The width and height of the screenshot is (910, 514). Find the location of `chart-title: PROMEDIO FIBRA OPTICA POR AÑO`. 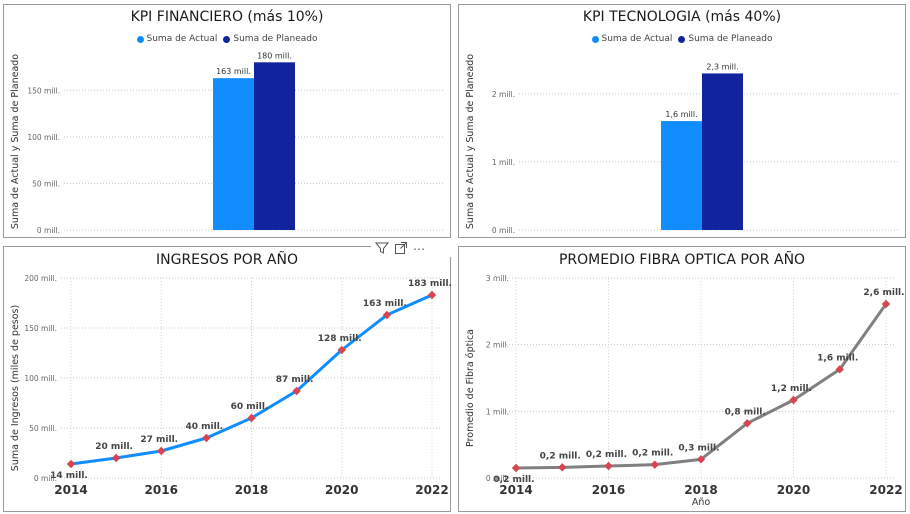

chart-title: PROMEDIO FIBRA OPTICA POR AÑO is located at coordinates (682, 260).